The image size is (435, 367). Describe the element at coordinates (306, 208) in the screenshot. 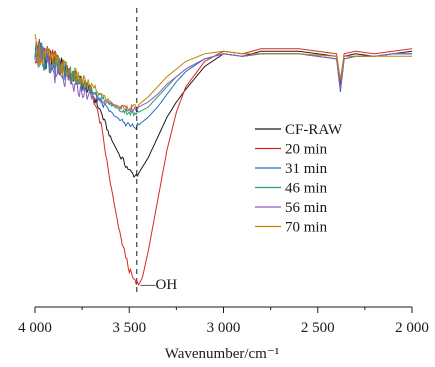

I see `legend-label: 56 min` at that location.